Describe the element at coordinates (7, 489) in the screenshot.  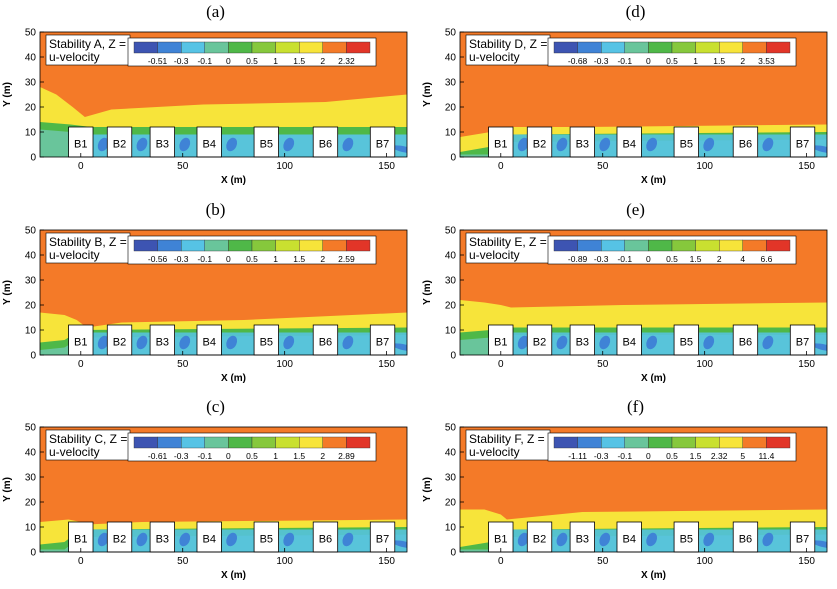
I see `y-axis-label: Y (m)` at that location.